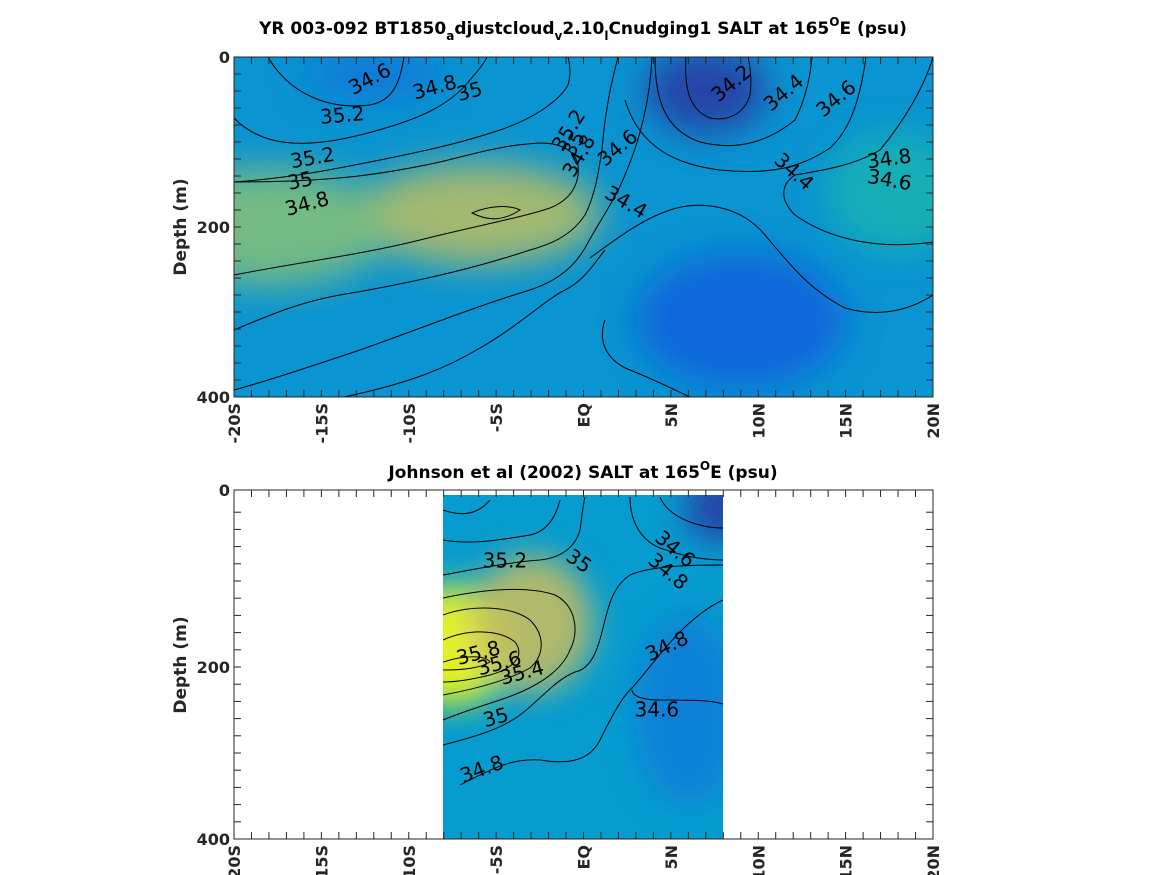  Describe the element at coordinates (657, 709) in the screenshot. I see `contour-label: 34.6` at that location.